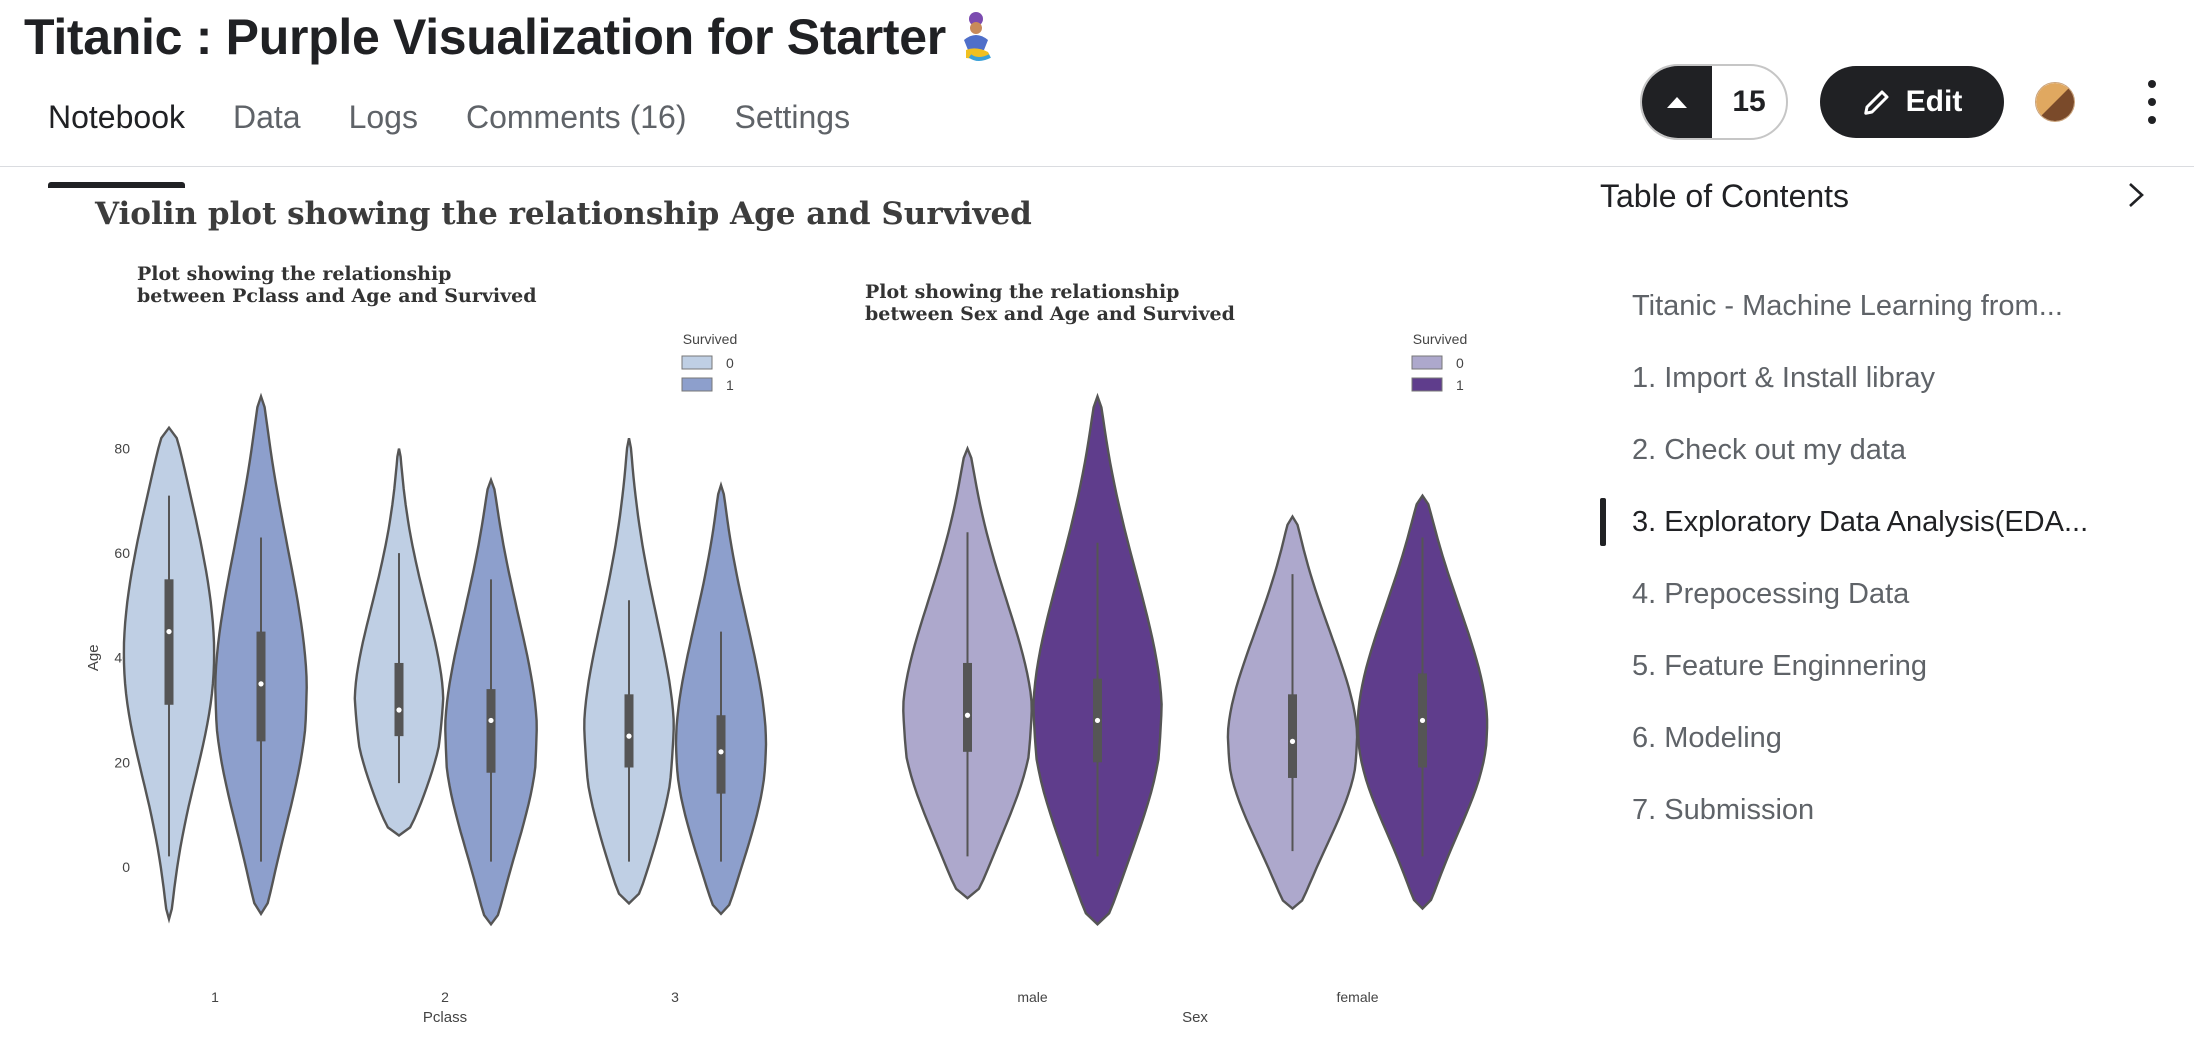 The height and width of the screenshot is (1060, 2194). I want to click on x-tick-label: male, so click(1032, 997).